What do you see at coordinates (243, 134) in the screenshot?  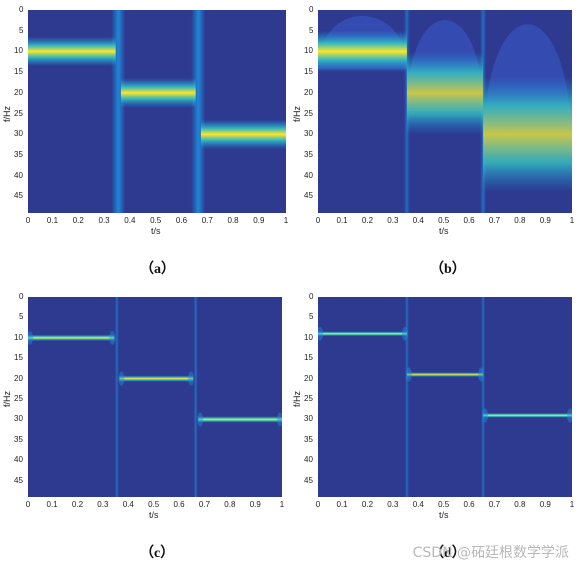 I see `ridge-30hz` at bounding box center [243, 134].